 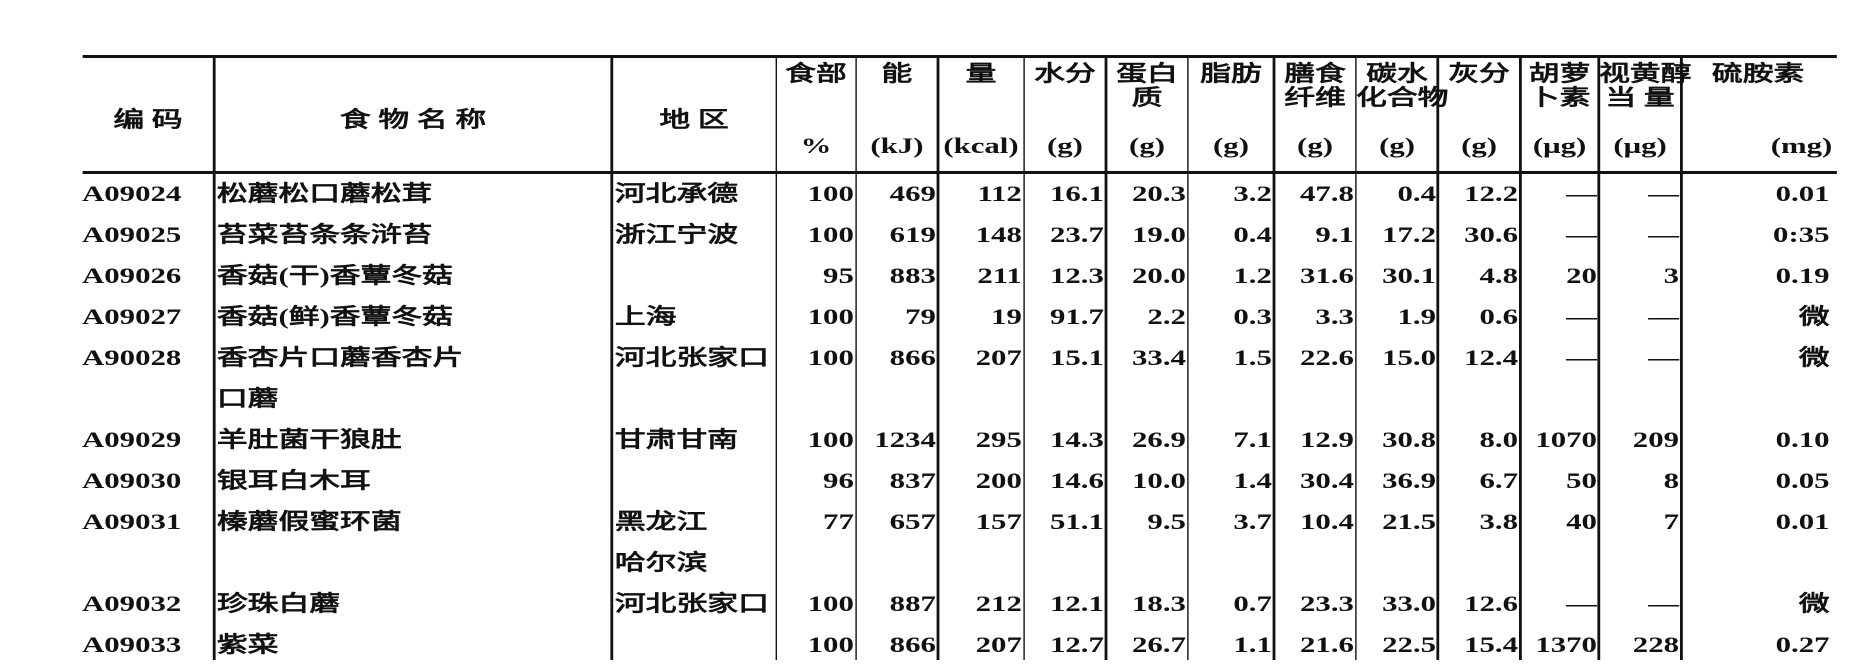 What do you see at coordinates (1802, 193) in the screenshot?
I see `value-thiamine: 0.01` at bounding box center [1802, 193].